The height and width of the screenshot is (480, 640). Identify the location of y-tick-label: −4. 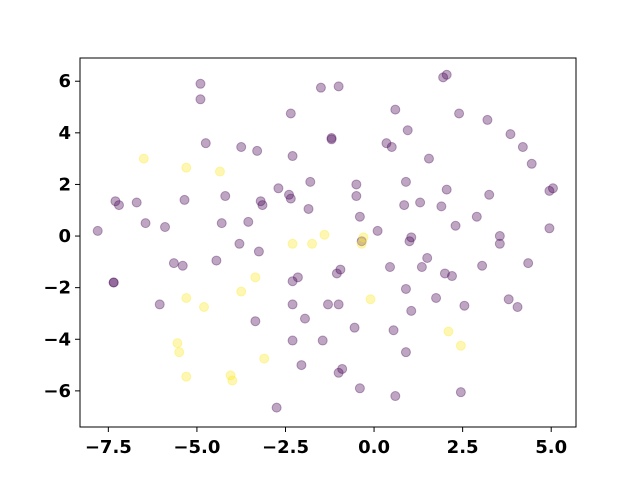
(57, 339).